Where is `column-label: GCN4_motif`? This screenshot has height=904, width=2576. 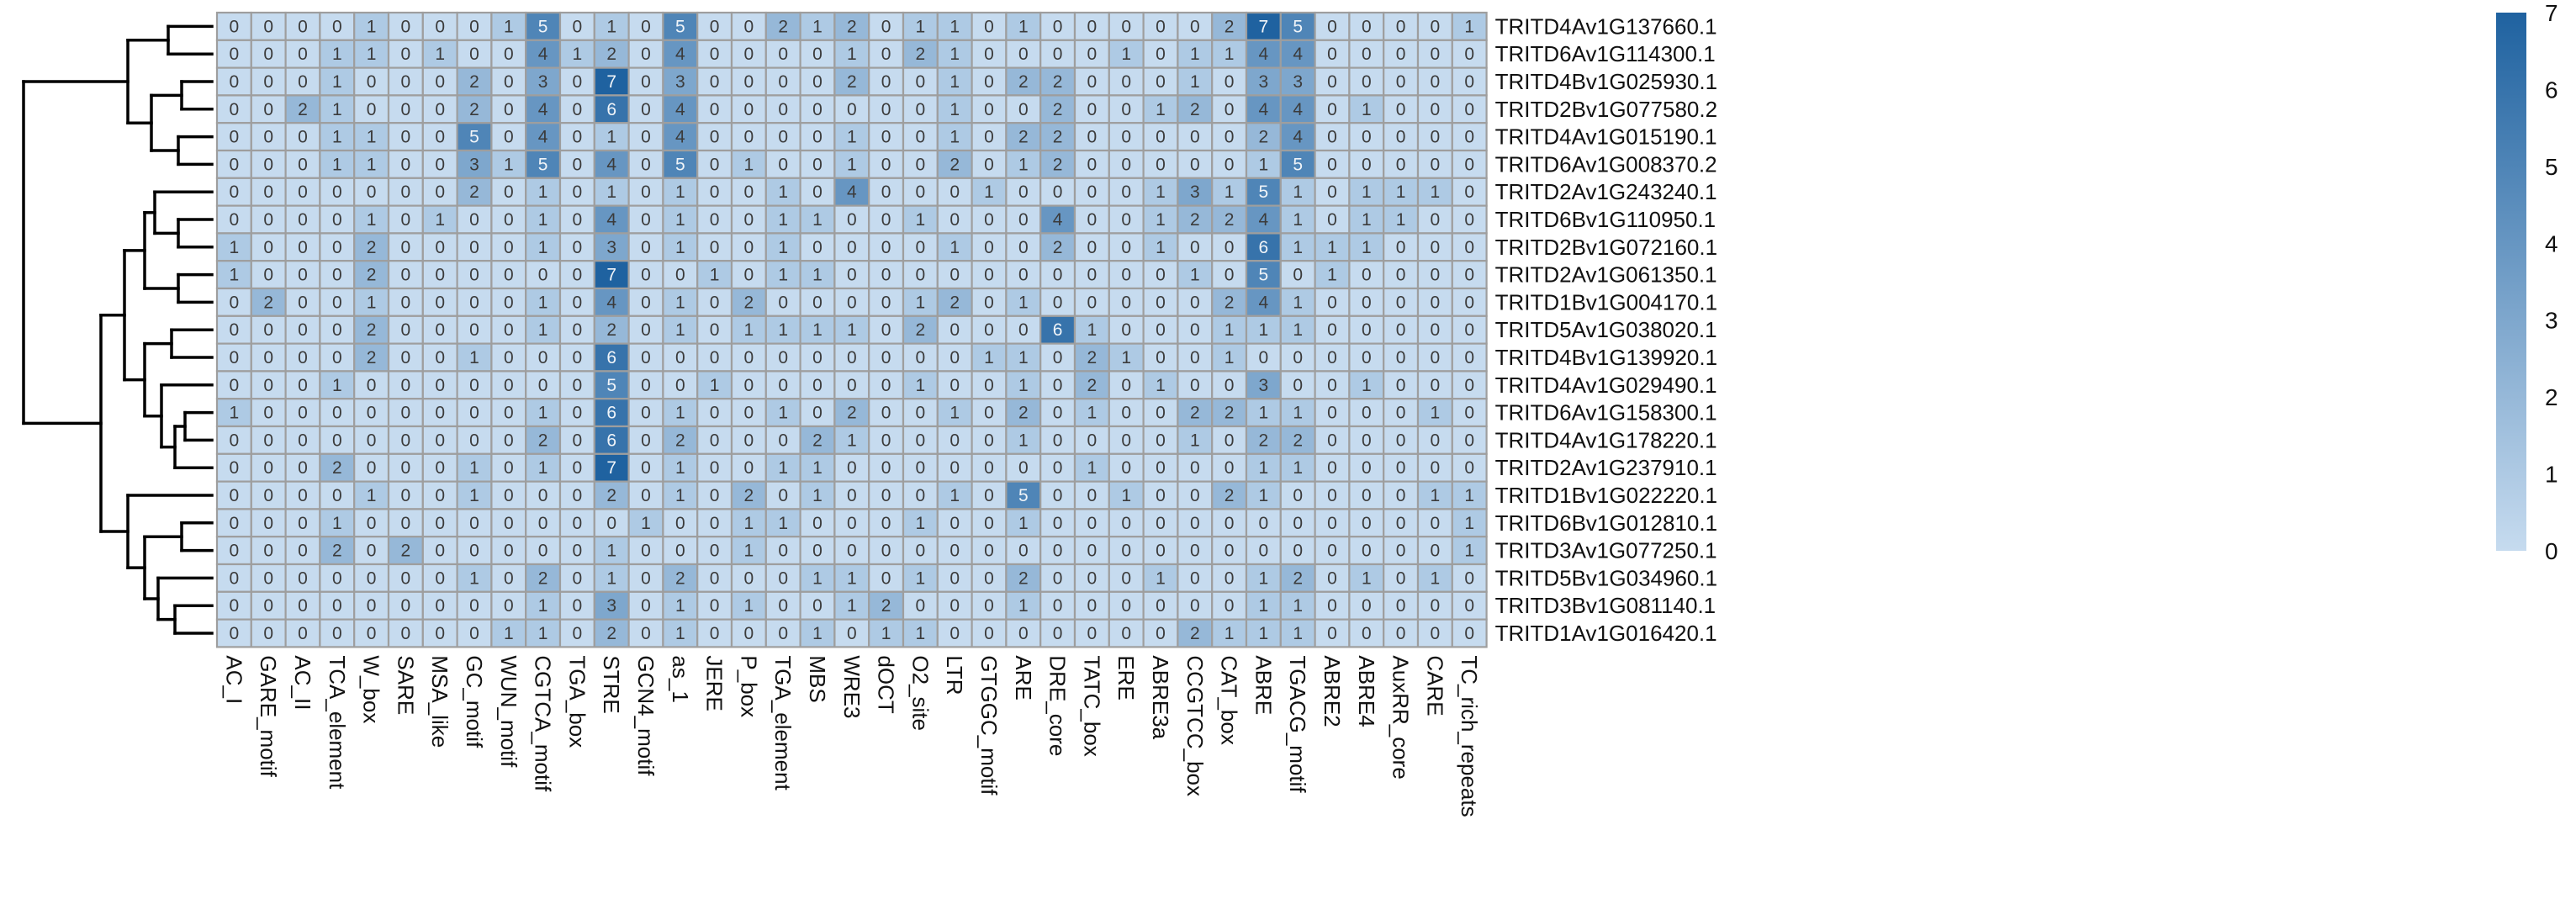
column-label: GCN4_motif is located at coordinates (646, 715).